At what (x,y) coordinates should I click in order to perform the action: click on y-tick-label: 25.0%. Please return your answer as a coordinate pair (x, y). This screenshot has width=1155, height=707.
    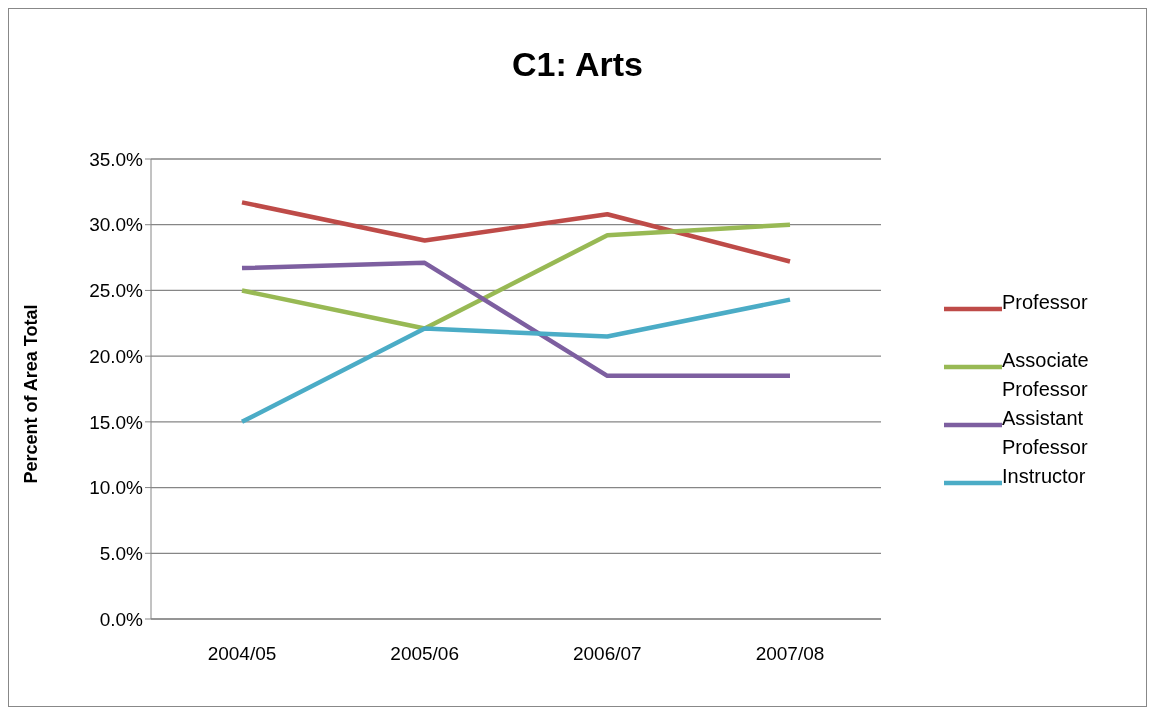
    Looking at the image, I should click on (116, 291).